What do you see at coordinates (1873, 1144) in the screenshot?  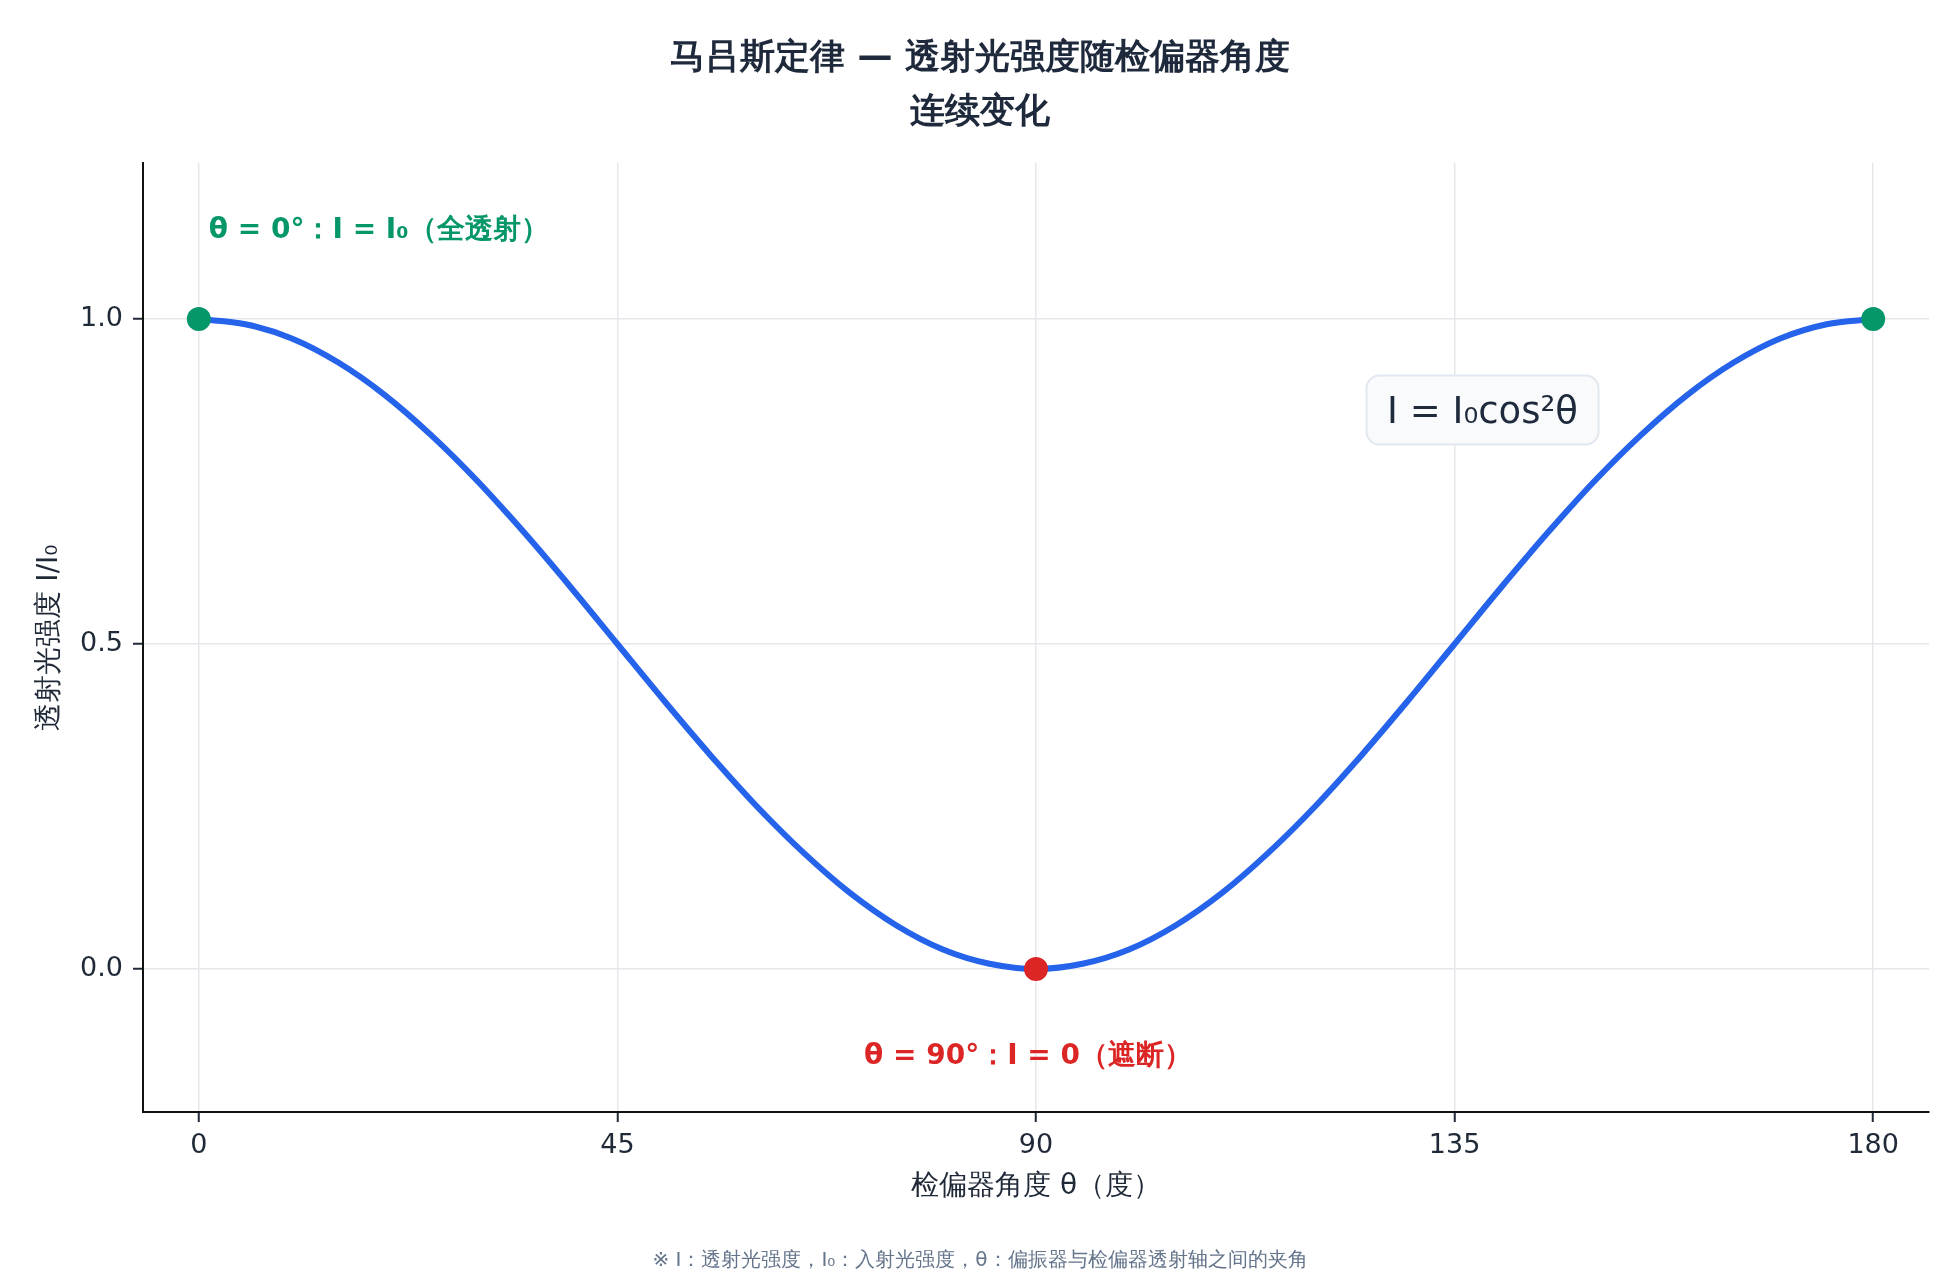 I see `x-tick-label: 180` at bounding box center [1873, 1144].